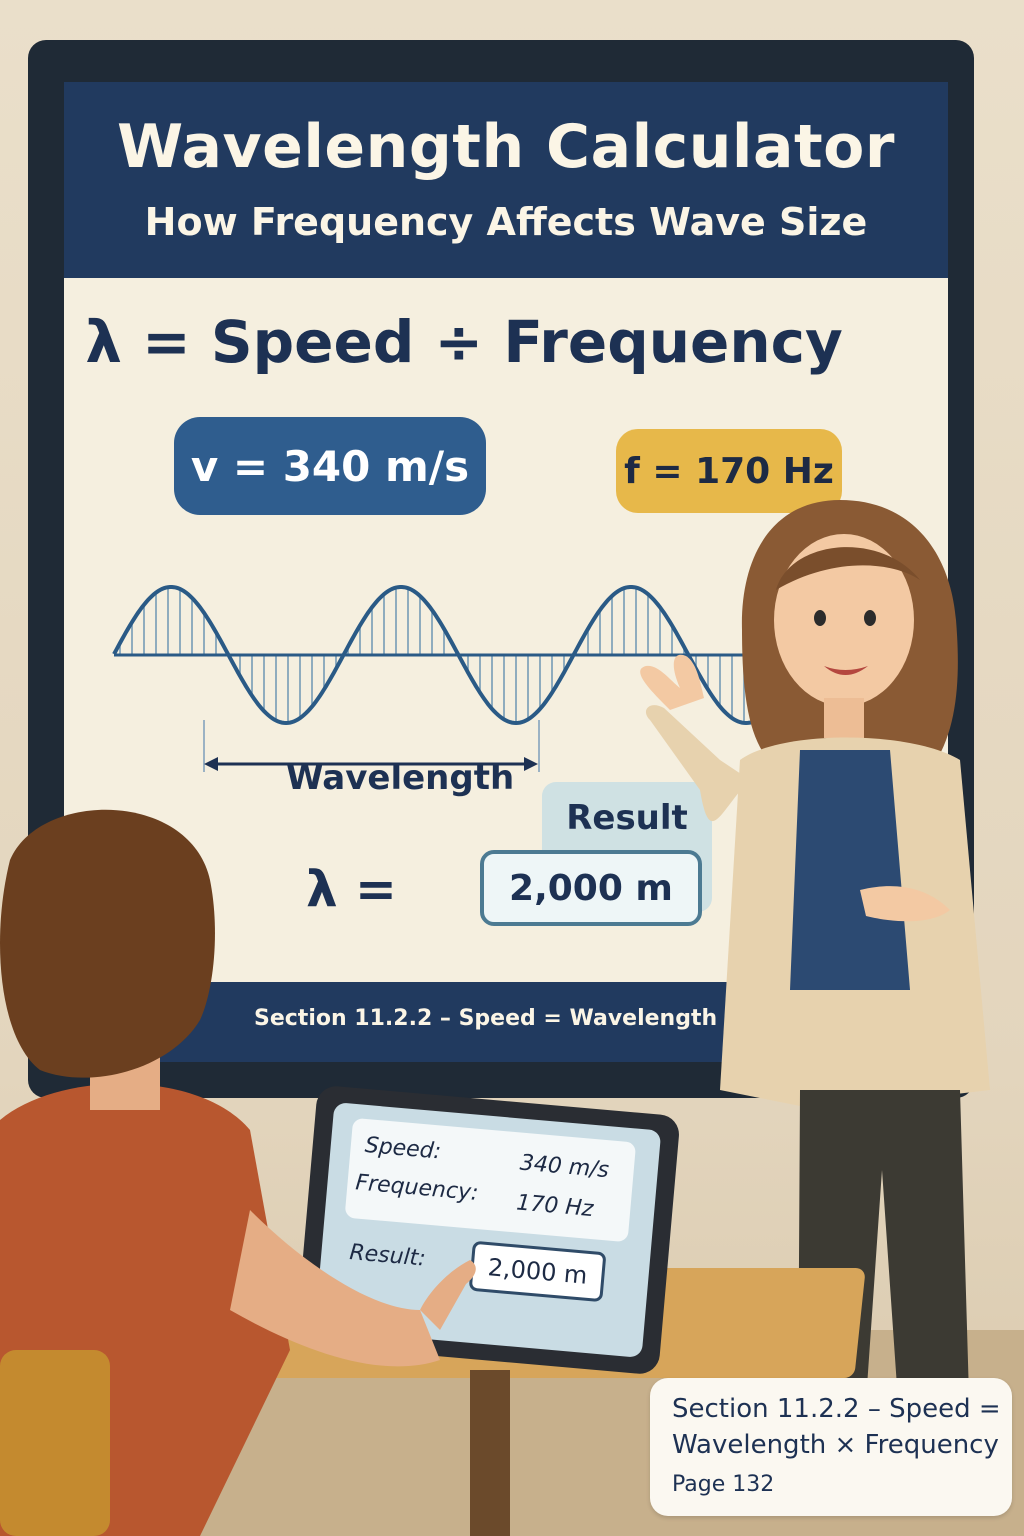  I want to click on teacher-eye-right, so click(870, 618).